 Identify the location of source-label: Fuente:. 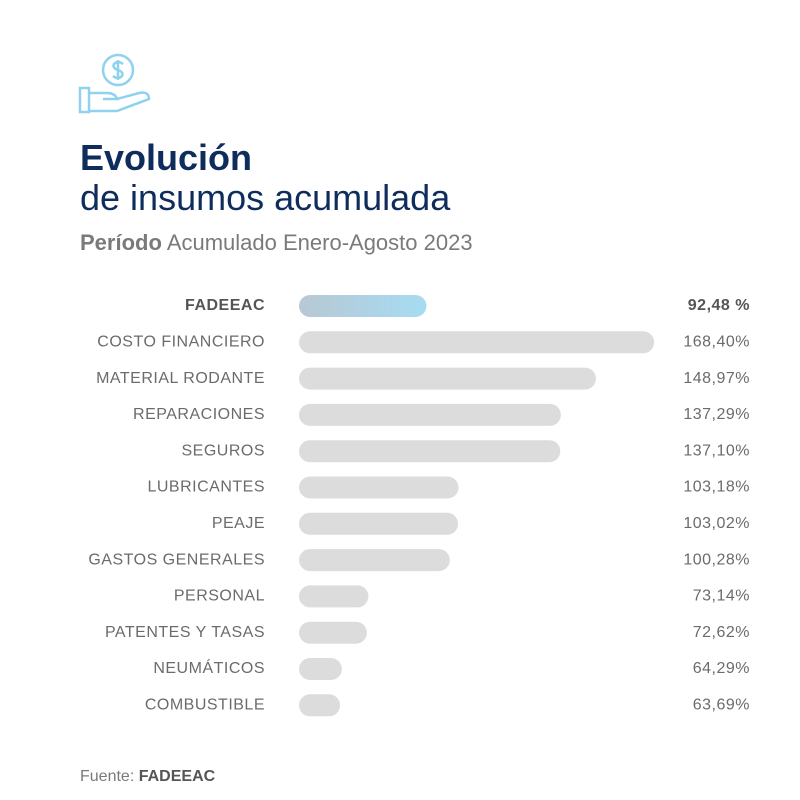
(107, 776).